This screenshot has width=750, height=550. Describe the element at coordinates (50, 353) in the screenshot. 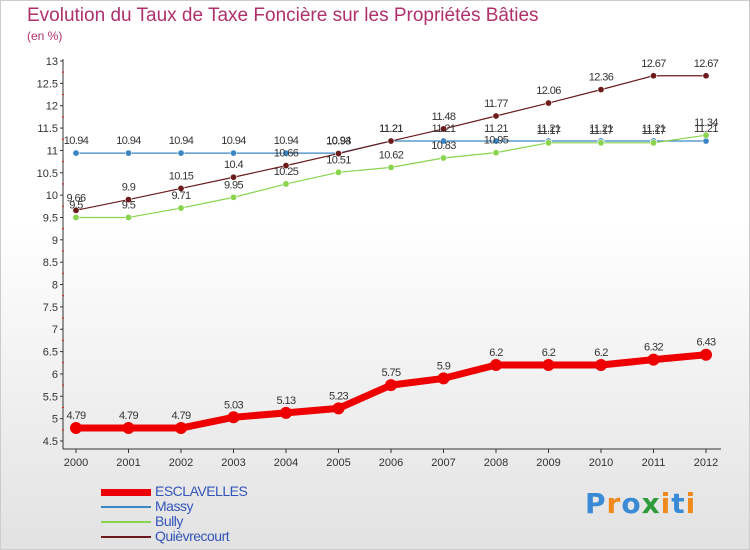

I see `y-tick-label: 6.5` at that location.